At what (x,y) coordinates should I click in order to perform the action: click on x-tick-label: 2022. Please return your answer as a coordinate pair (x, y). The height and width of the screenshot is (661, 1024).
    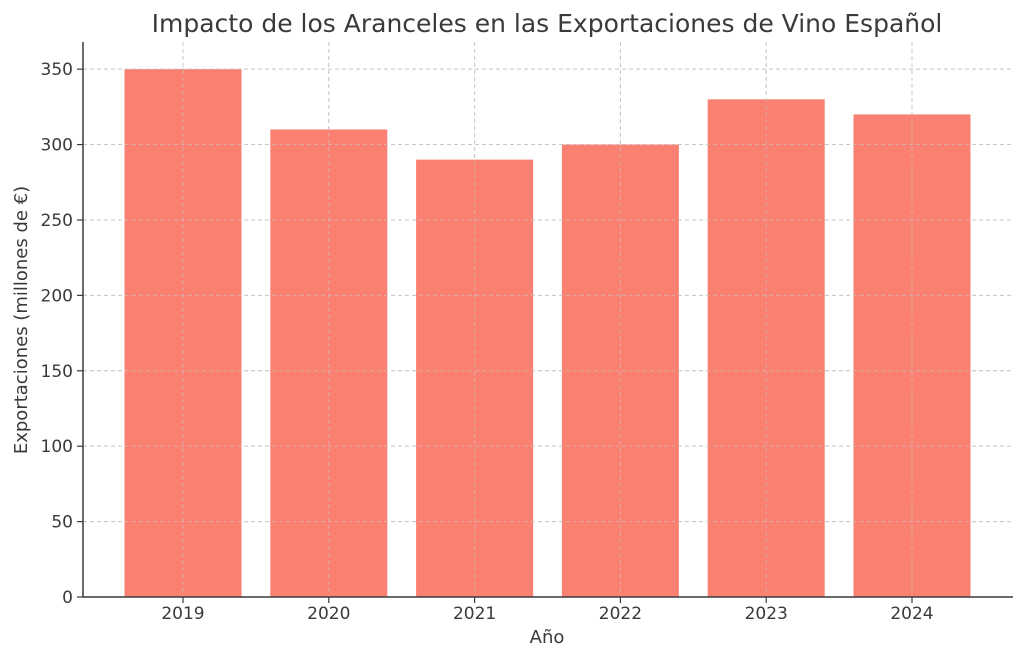
    Looking at the image, I should click on (620, 614).